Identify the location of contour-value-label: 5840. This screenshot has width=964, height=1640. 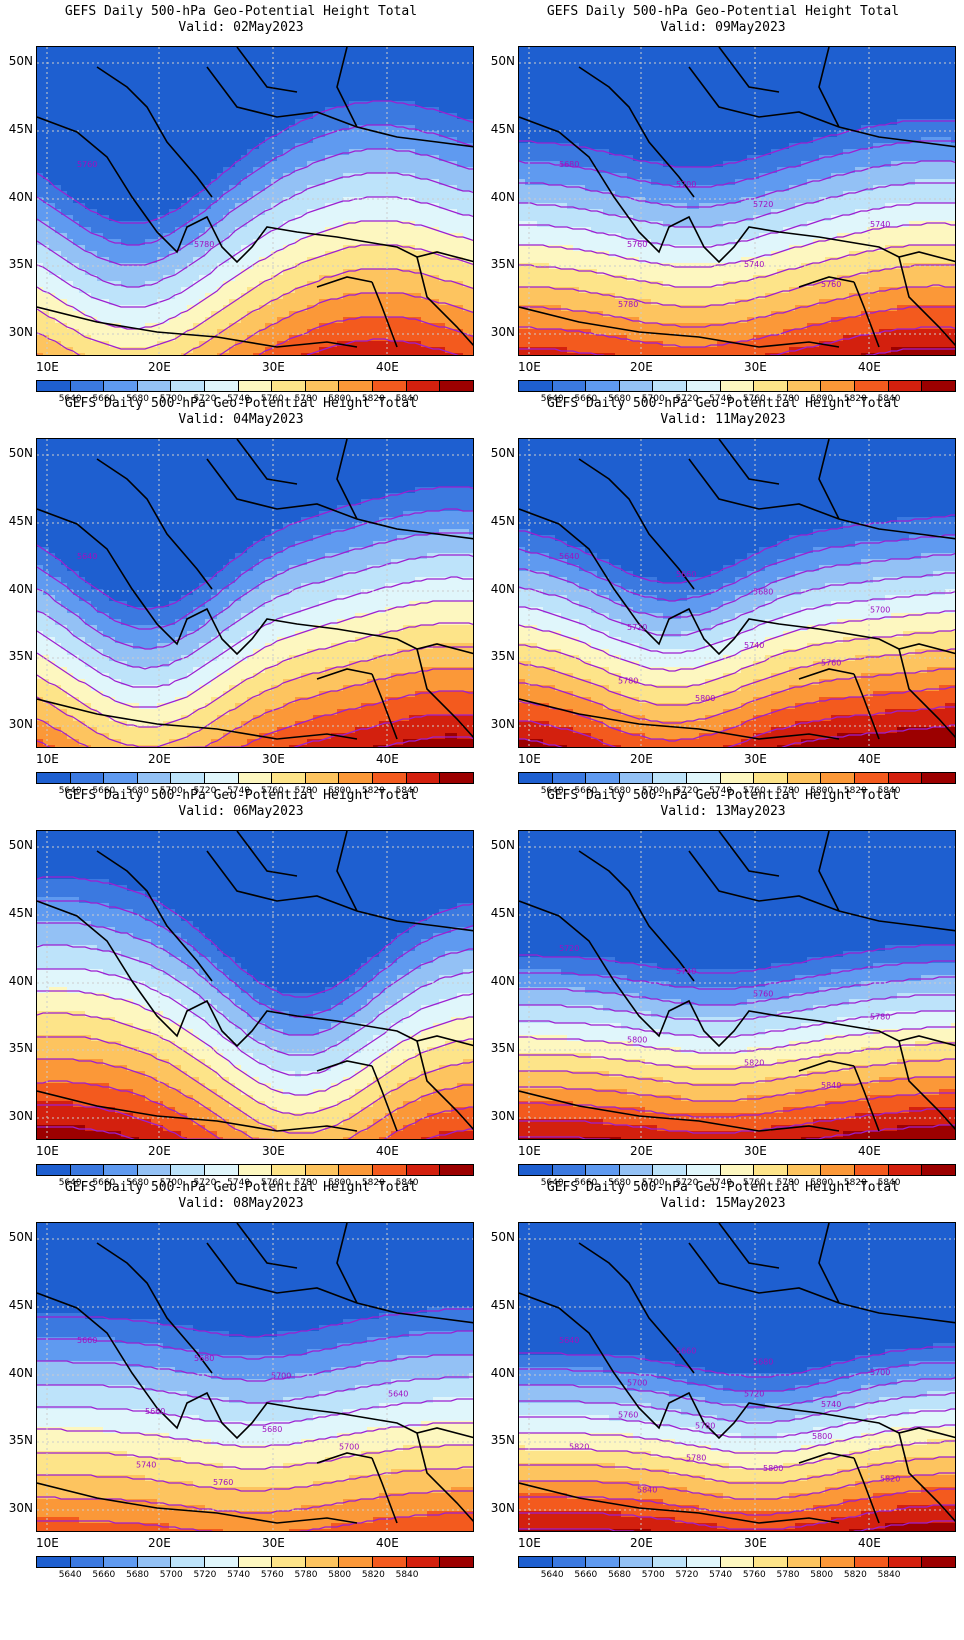
(831, 1085).